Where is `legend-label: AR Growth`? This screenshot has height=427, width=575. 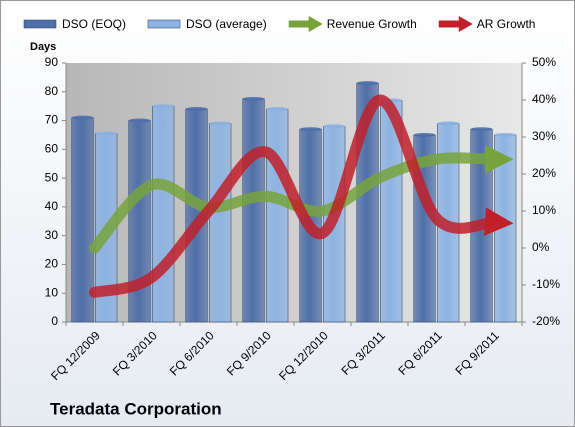 legend-label: AR Growth is located at coordinates (506, 24).